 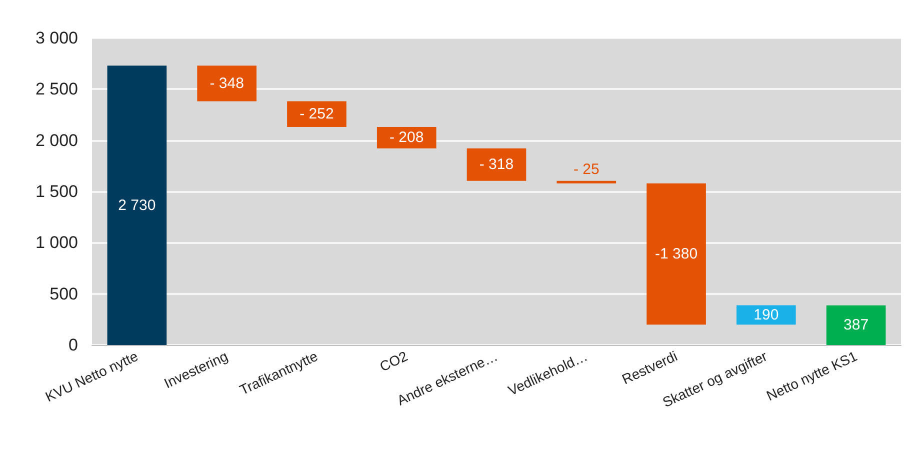 What do you see at coordinates (56, 191) in the screenshot?
I see `y-tick-label: 1 500` at bounding box center [56, 191].